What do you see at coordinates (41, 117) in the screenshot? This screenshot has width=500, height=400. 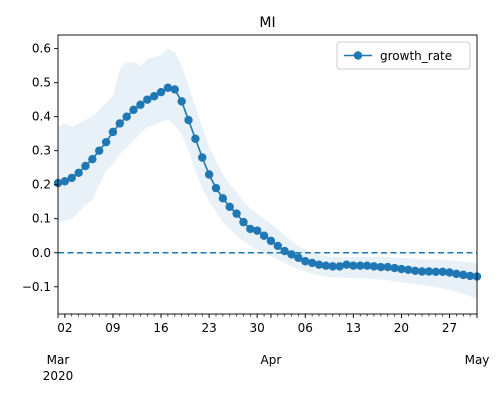 I see `y-tick-label: 0.4` at bounding box center [41, 117].